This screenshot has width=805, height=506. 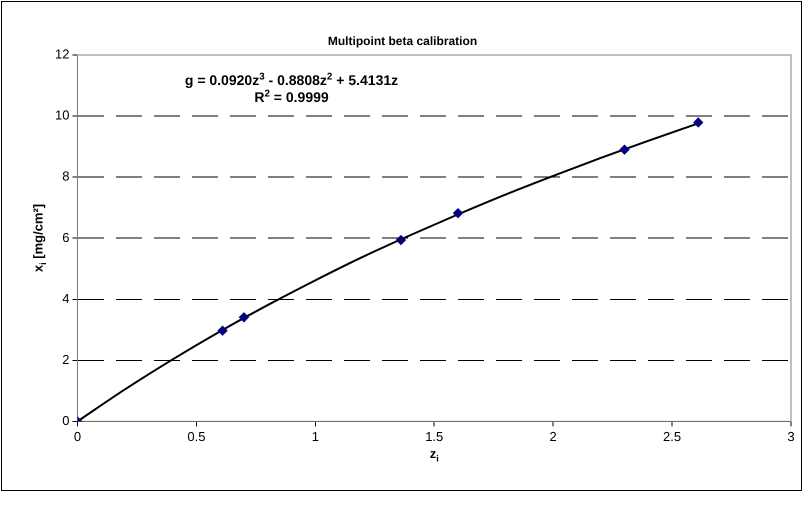 I want to click on chart-title: Multipoint beta calibration, so click(x=402, y=41).